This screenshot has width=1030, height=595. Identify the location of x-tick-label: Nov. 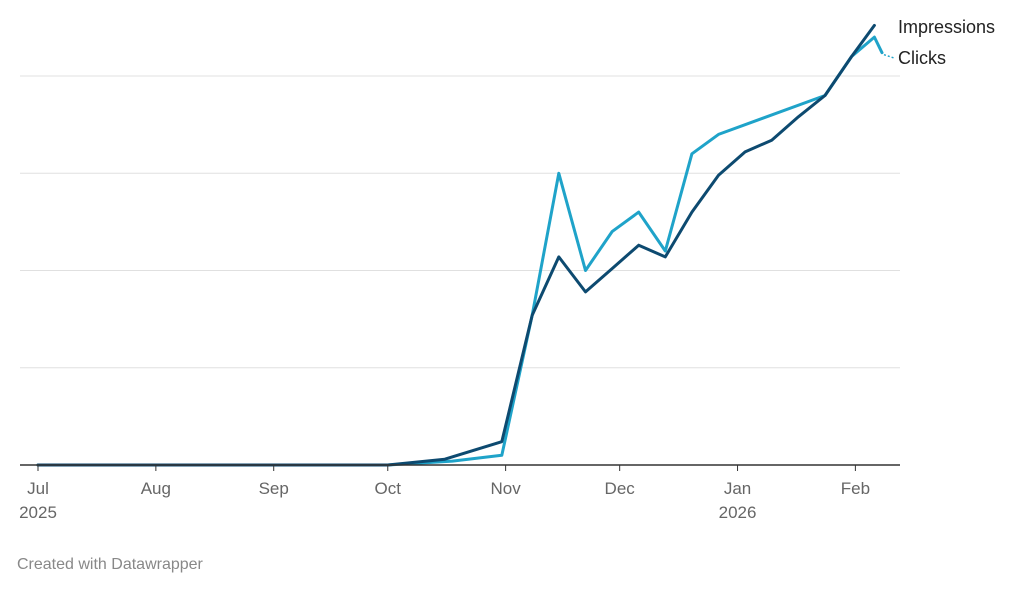
(506, 488).